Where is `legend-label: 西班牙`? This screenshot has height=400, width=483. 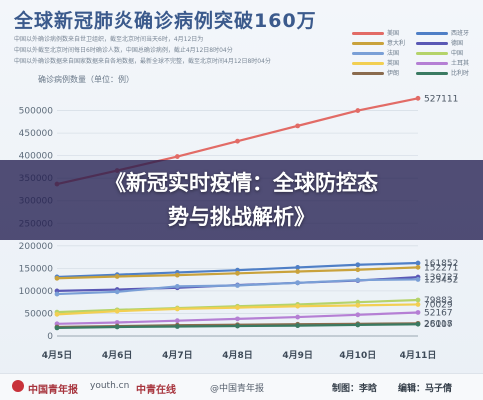
legend-label: 西班牙 is located at coordinates (460, 33).